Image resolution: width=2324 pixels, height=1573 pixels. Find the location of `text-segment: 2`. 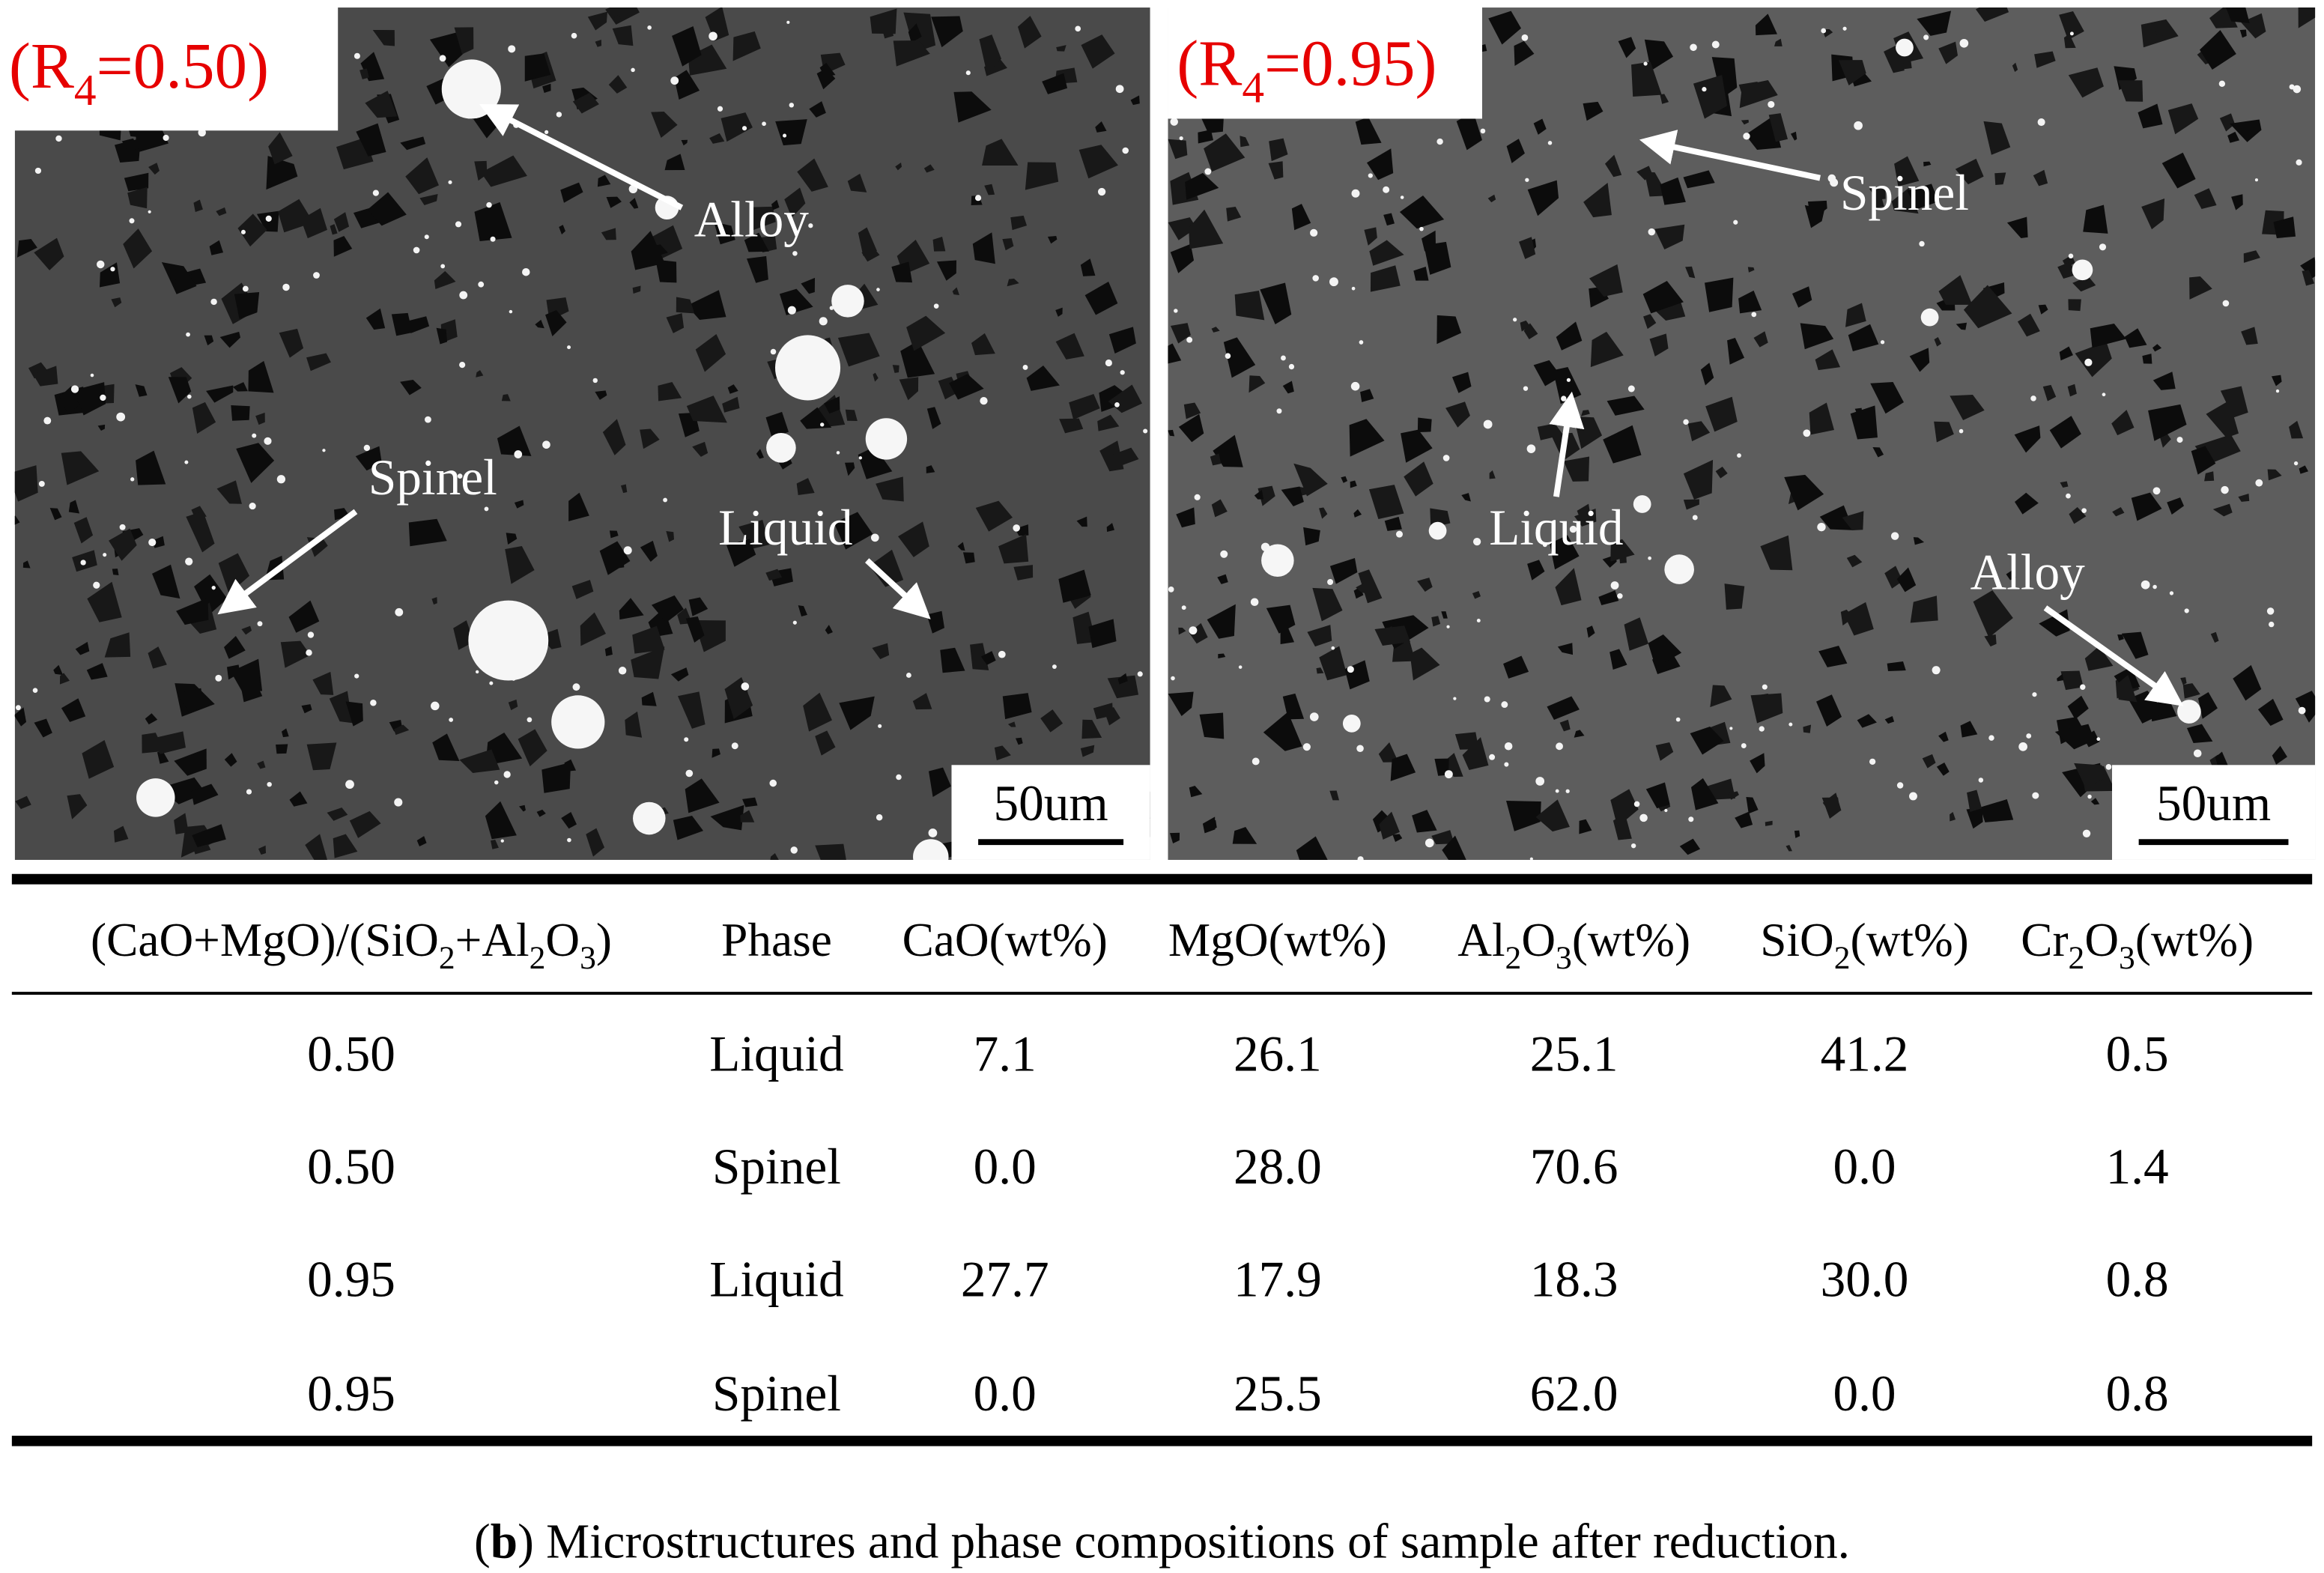

text-segment: 2 is located at coordinates (1842, 958).